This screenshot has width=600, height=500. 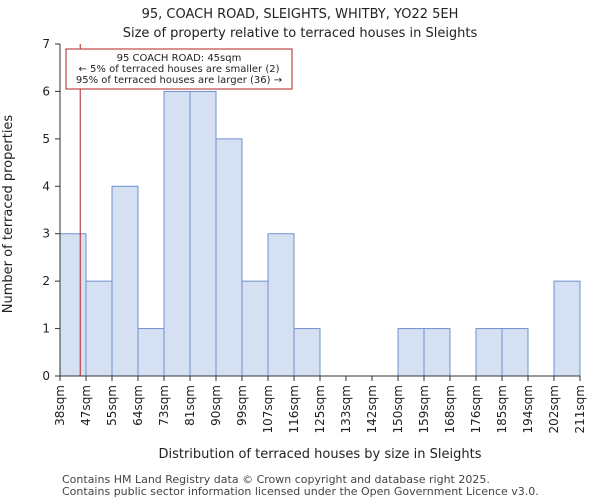 What do you see at coordinates (8, 214) in the screenshot?
I see `y-axis-label: Number of terraced properties` at bounding box center [8, 214].